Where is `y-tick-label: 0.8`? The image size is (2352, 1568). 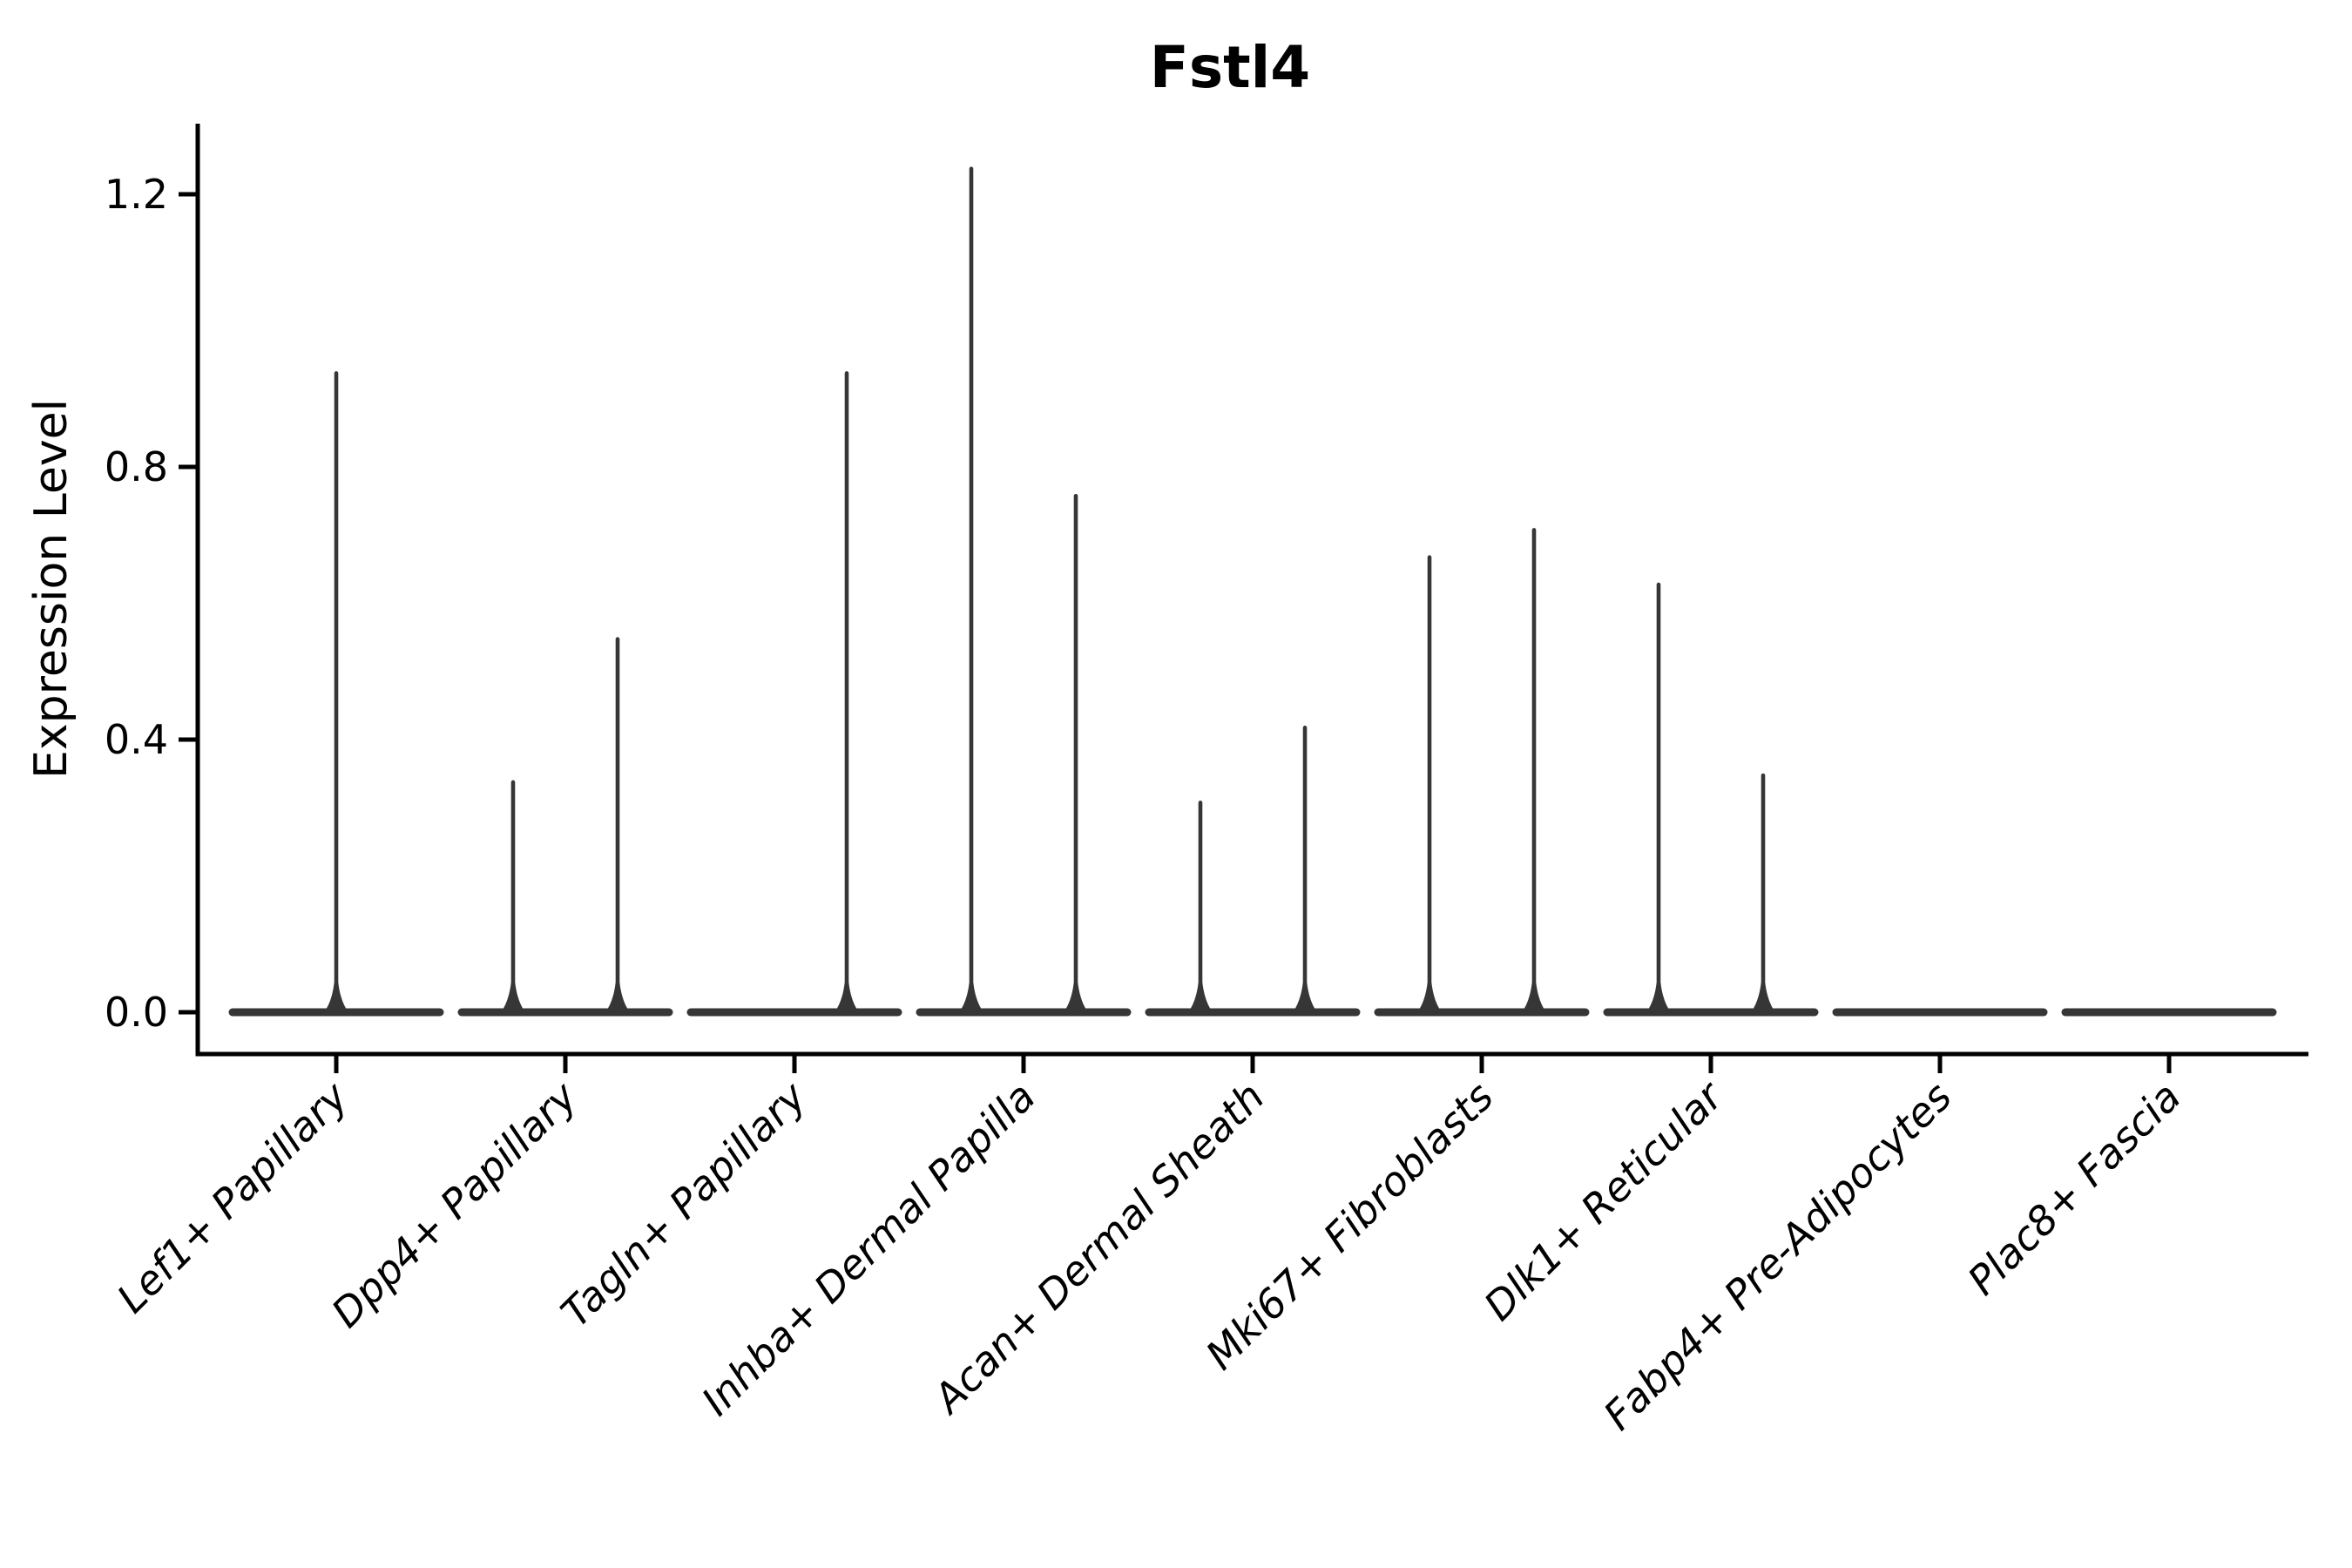
y-tick-label: 0.8 is located at coordinates (136, 466).